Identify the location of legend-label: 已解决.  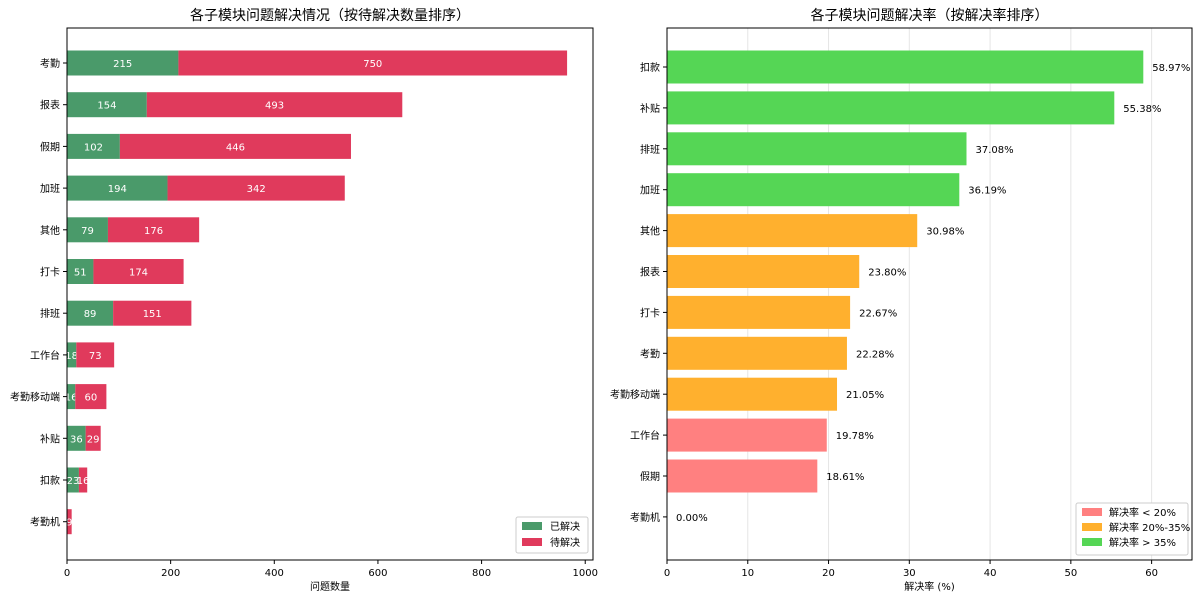
(565, 526).